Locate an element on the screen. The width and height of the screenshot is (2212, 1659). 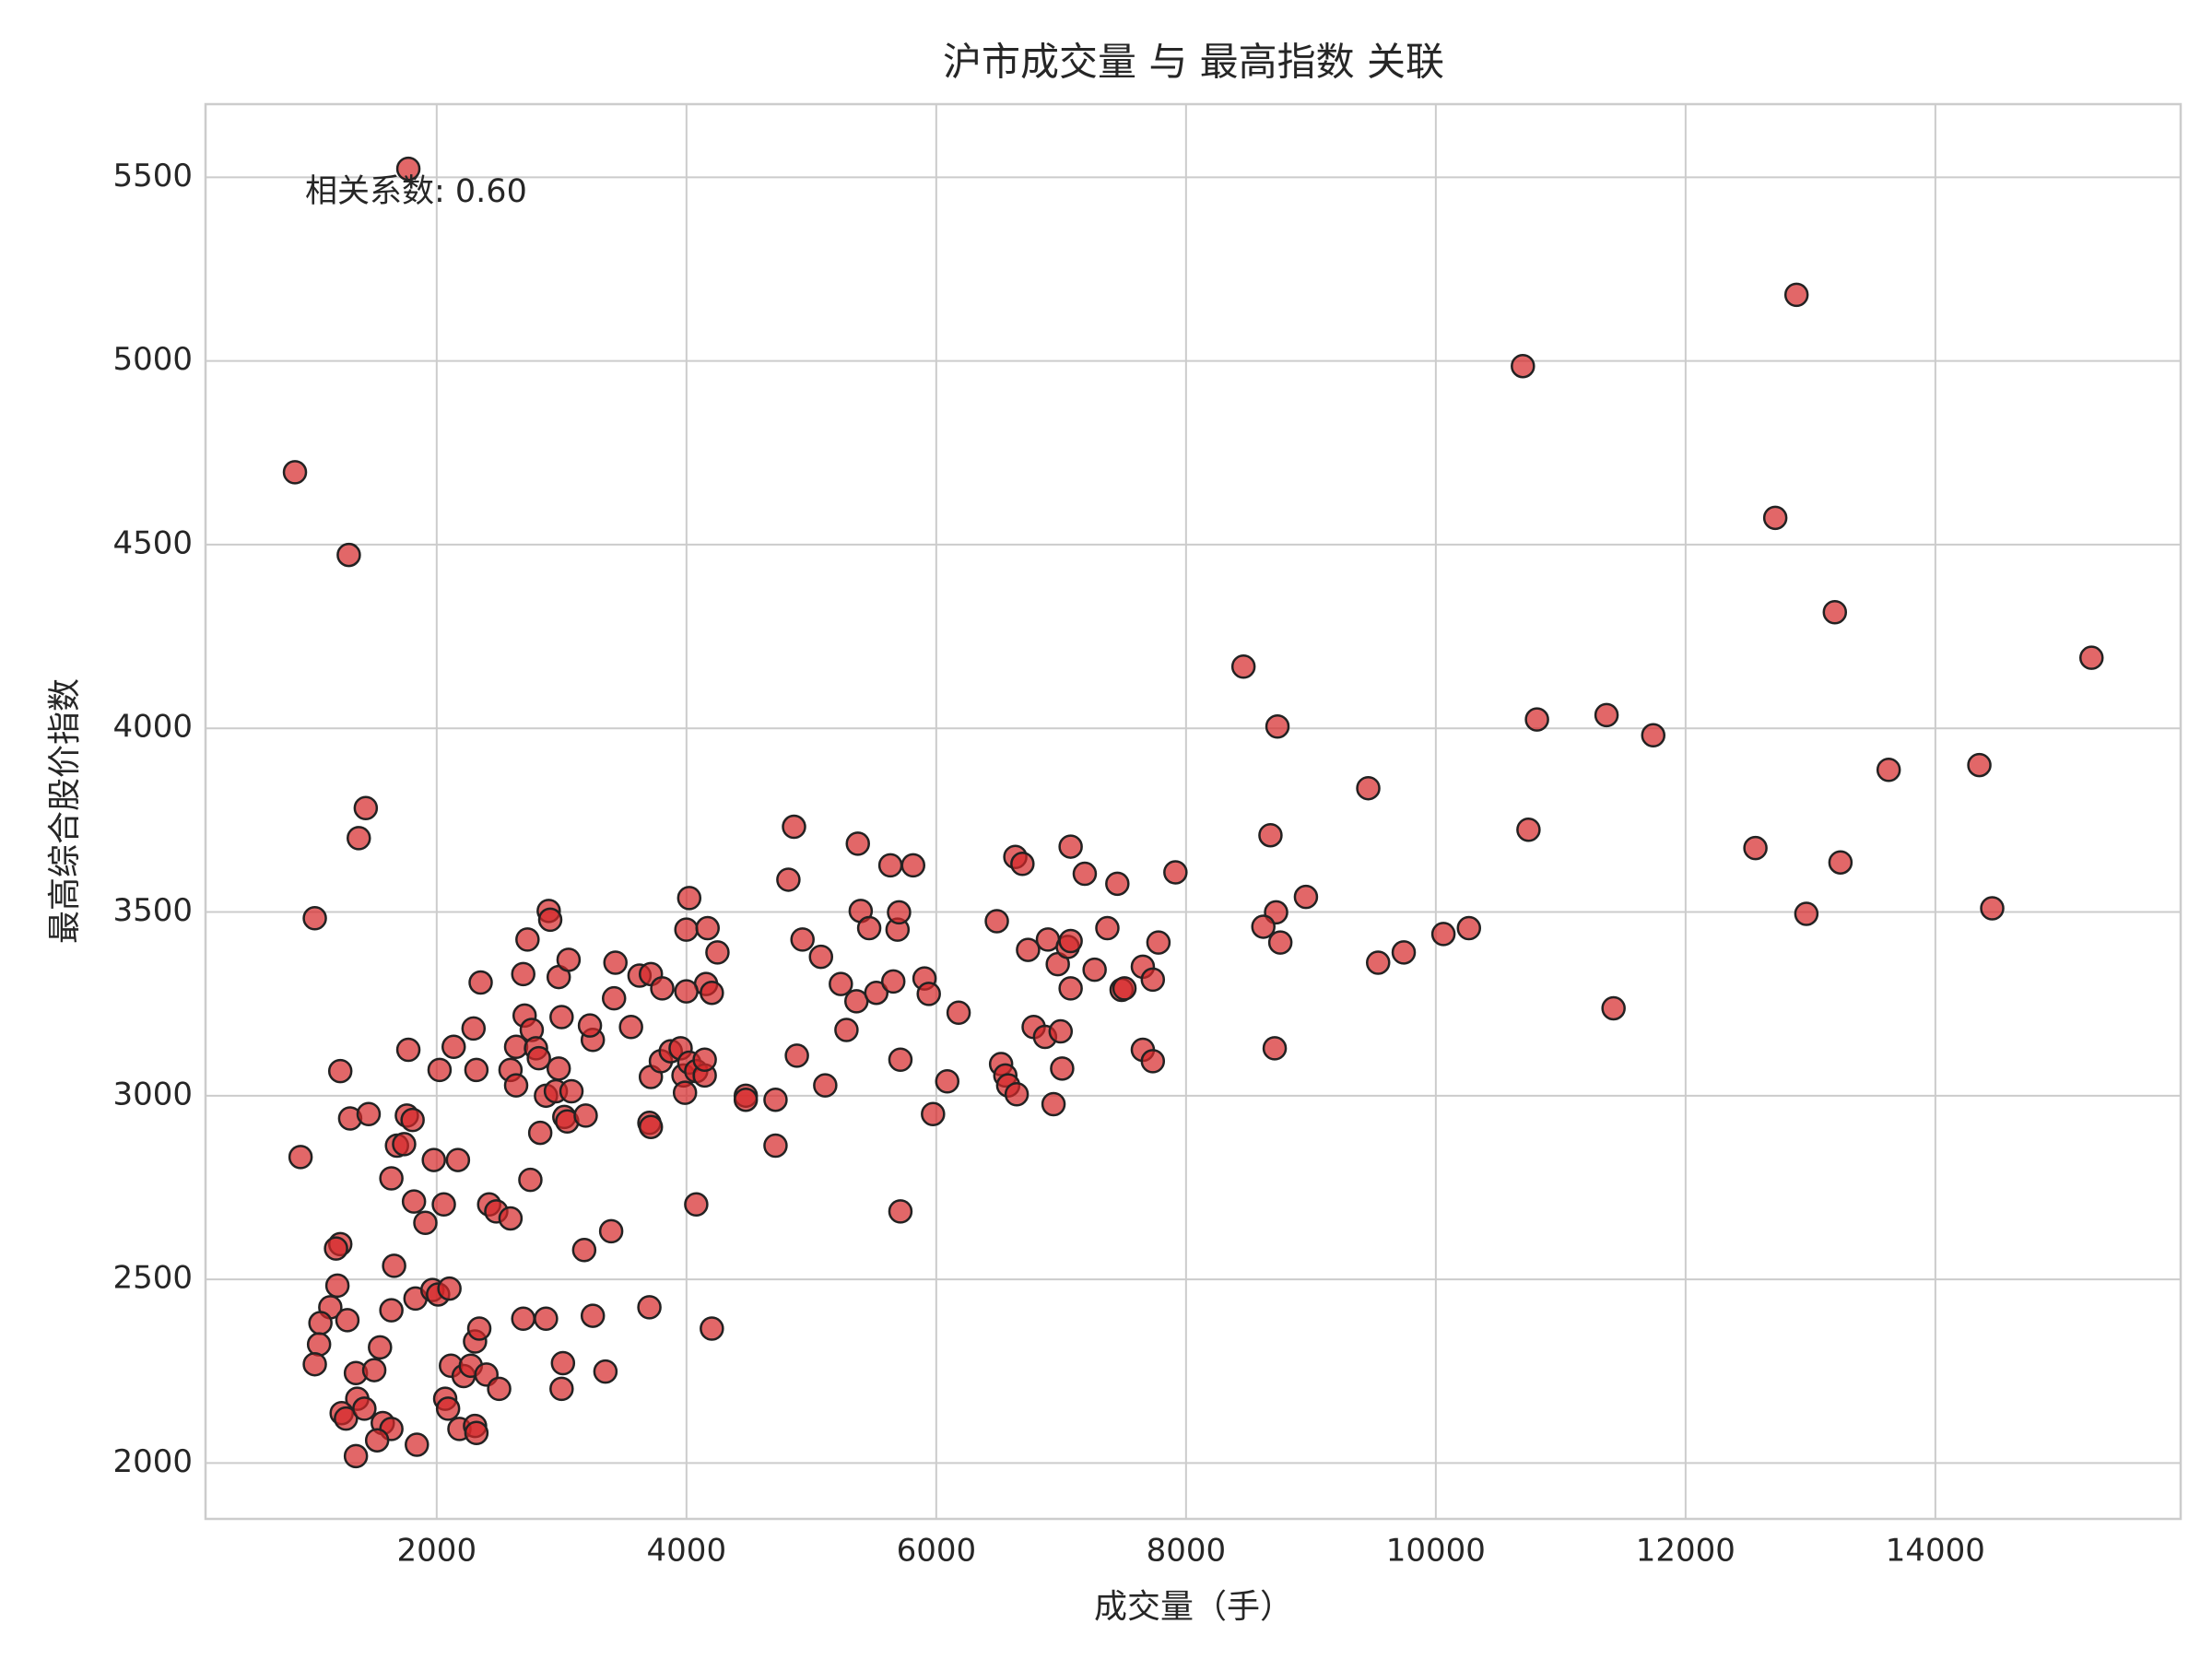
x-tick-label: 14000 is located at coordinates (1935, 1551).